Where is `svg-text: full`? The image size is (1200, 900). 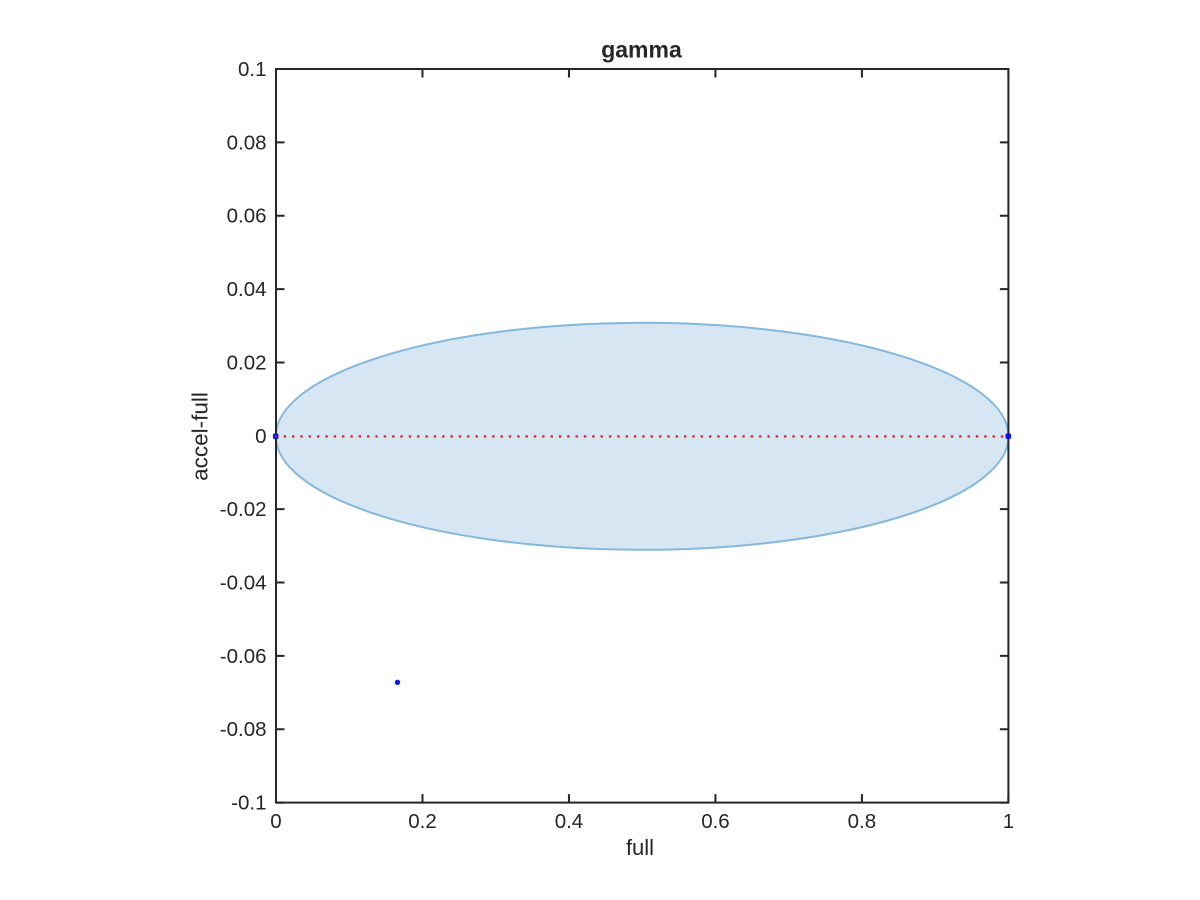
svg-text: full is located at coordinates (640, 847).